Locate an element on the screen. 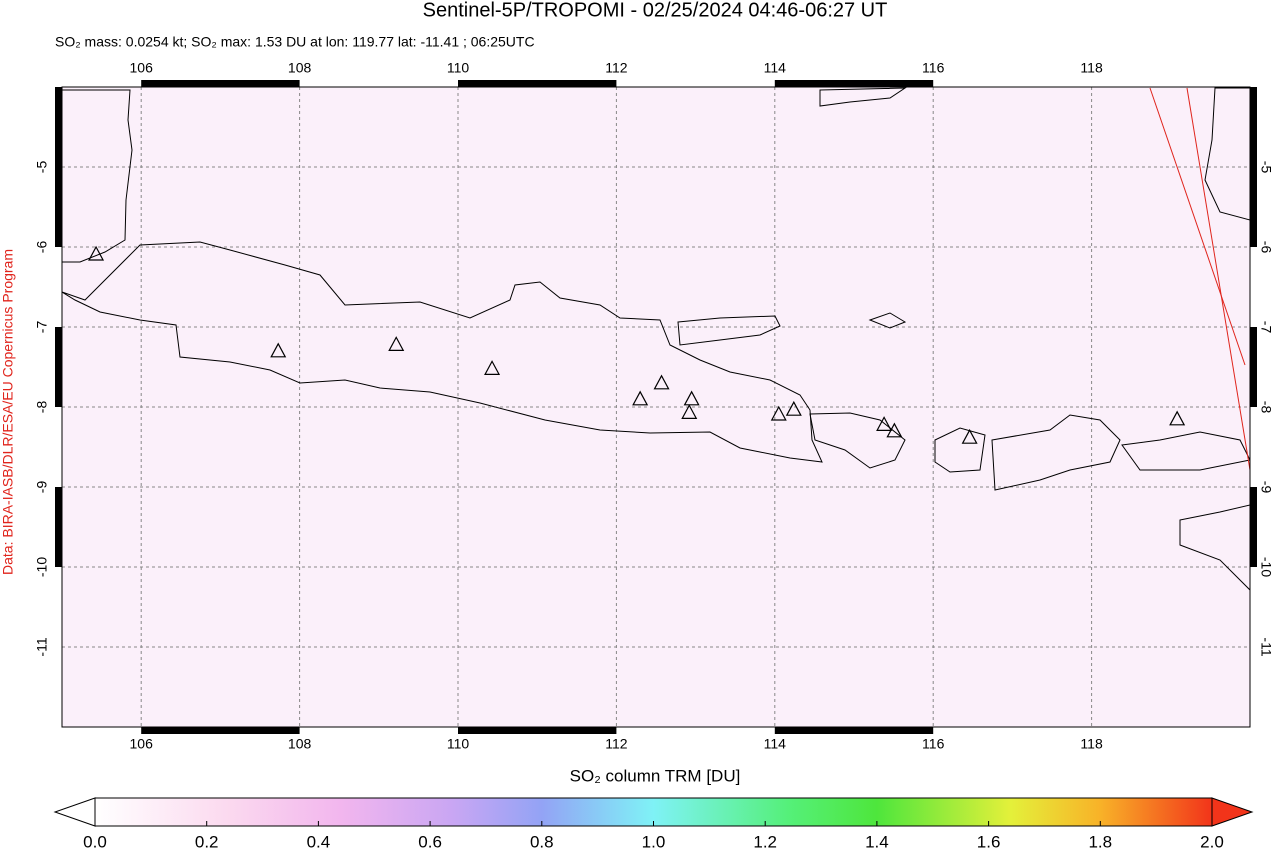 This screenshot has width=1272, height=853. colorbar-tick-label: 0.4 is located at coordinates (319, 841).